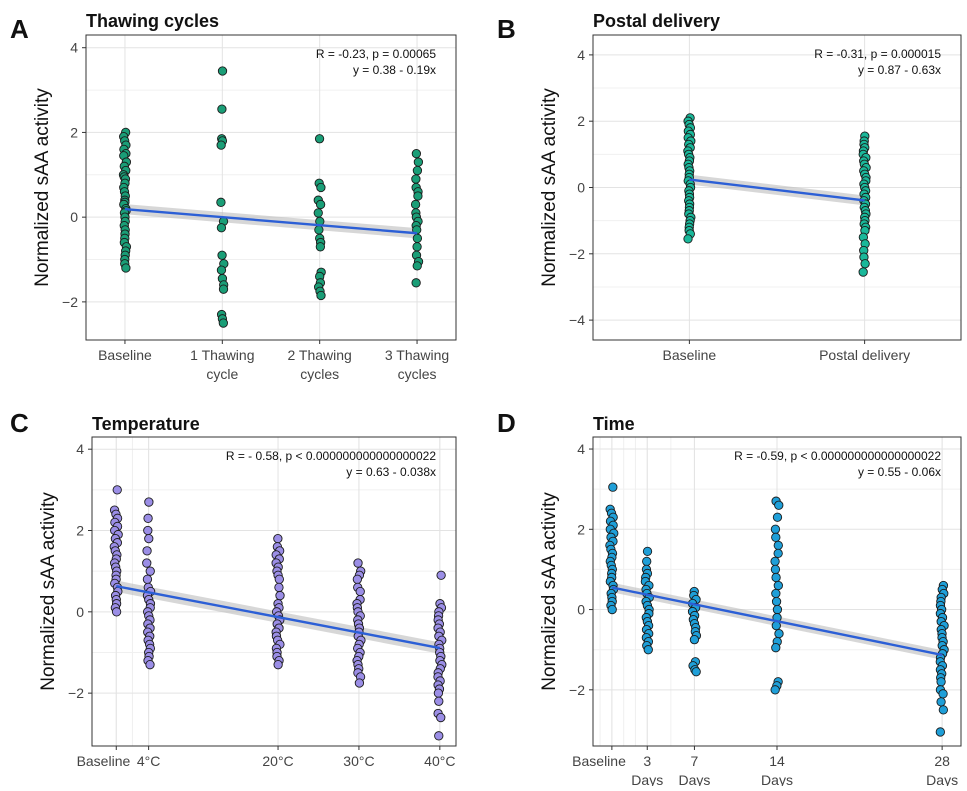 This screenshot has height=791, width=967. Describe the element at coordinates (277, 761) in the screenshot. I see `x-tick-label: 20°C` at that location.